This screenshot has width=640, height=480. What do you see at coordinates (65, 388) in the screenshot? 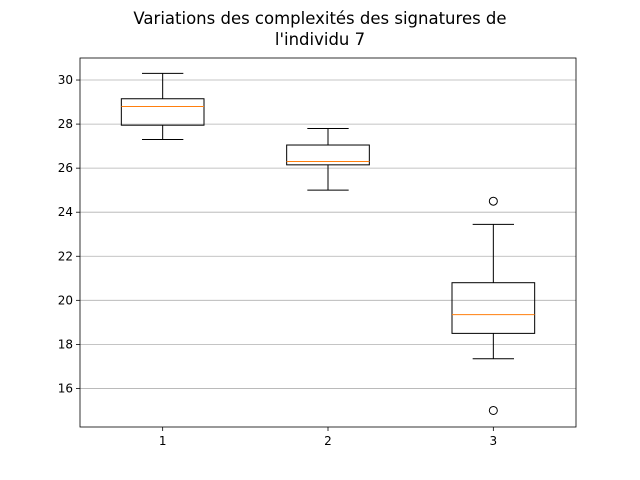
I see `y-tick-label-16: 16` at bounding box center [65, 388].